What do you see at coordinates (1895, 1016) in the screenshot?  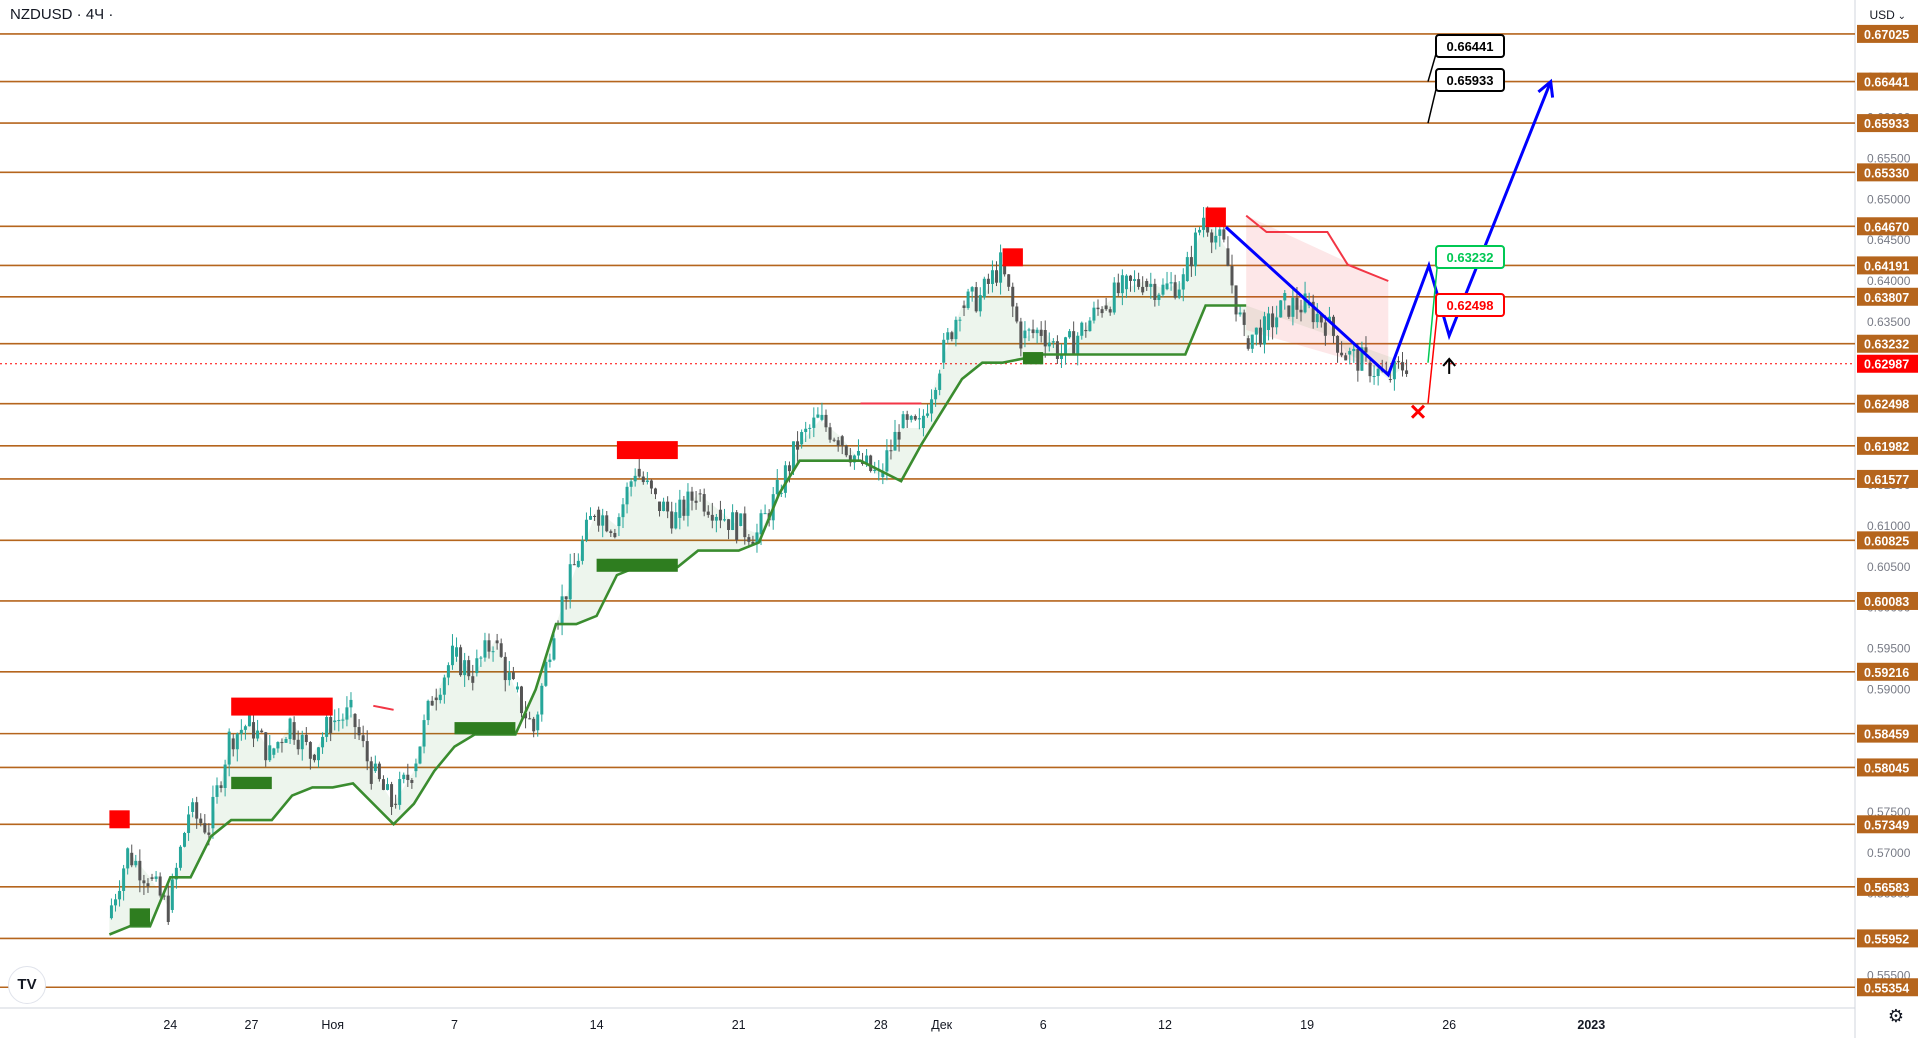 I see `gear-icon: ⚙` at bounding box center [1895, 1016].